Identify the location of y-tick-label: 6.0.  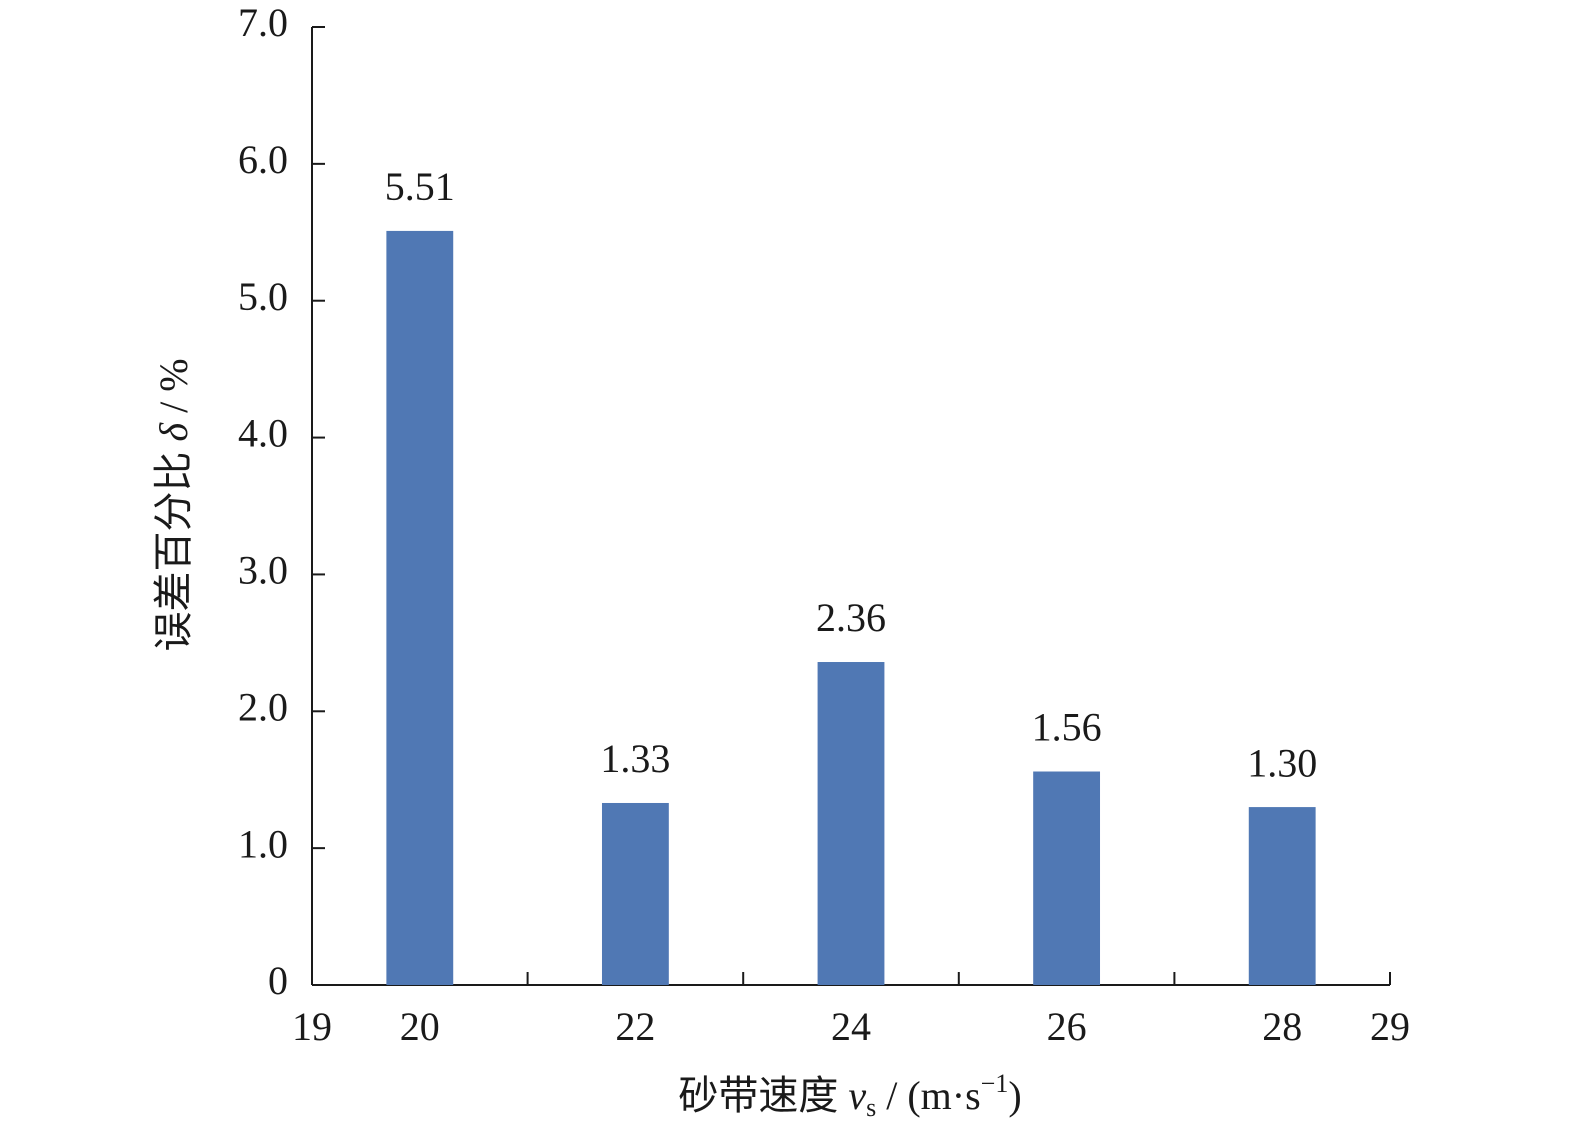
(263, 159).